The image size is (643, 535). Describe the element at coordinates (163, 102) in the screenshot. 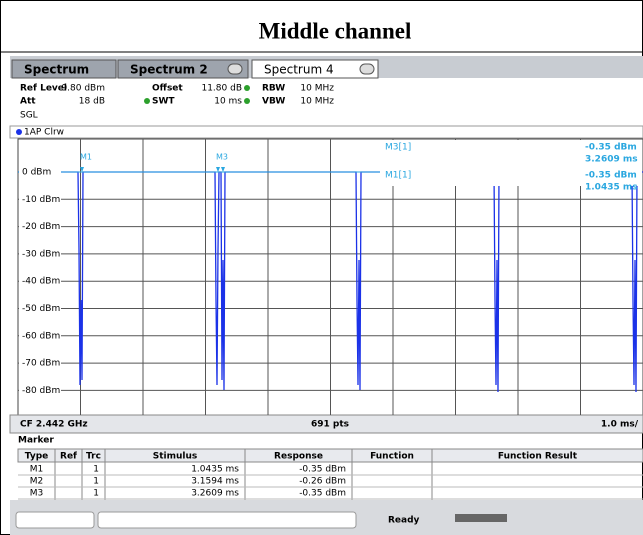

I see `setting-label: SWT` at that location.